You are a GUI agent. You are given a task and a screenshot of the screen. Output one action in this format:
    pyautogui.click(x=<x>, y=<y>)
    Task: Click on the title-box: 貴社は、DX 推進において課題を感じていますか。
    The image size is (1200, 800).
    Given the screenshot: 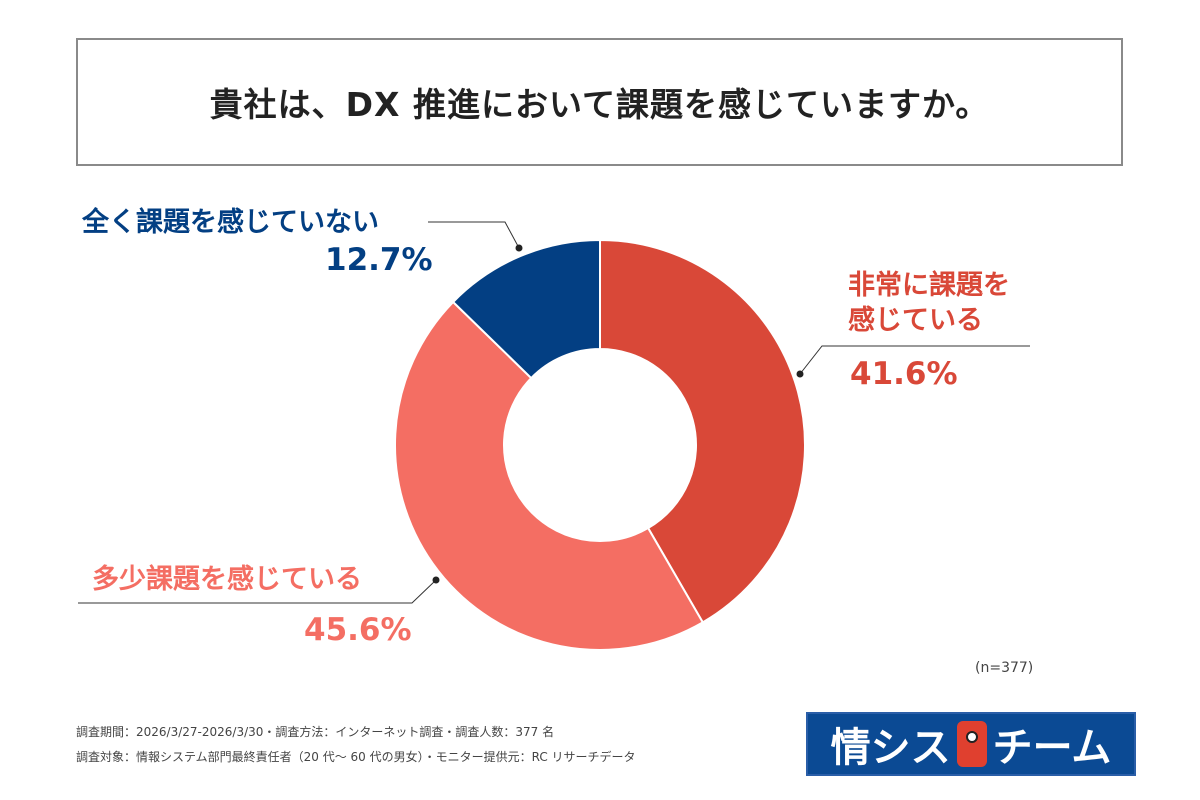 What is the action you would take?
    pyautogui.click(x=599, y=102)
    